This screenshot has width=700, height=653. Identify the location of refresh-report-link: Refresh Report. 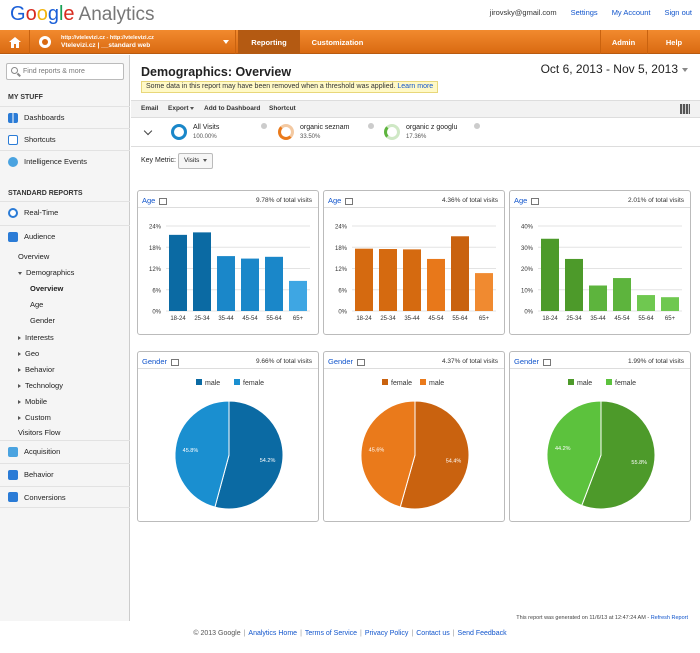
(669, 618).